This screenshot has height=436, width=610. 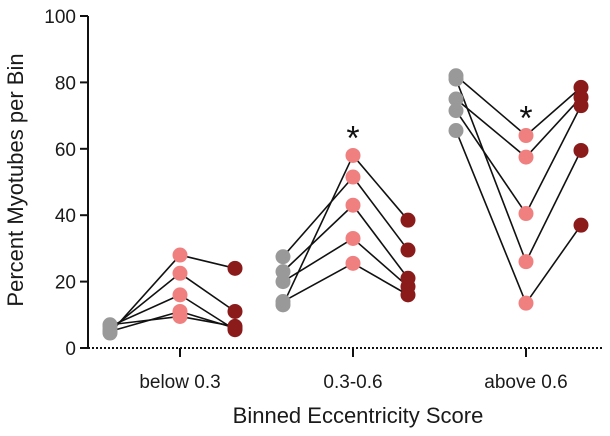 I want to click on x-tick-label: below 0.3, so click(x=179, y=382).